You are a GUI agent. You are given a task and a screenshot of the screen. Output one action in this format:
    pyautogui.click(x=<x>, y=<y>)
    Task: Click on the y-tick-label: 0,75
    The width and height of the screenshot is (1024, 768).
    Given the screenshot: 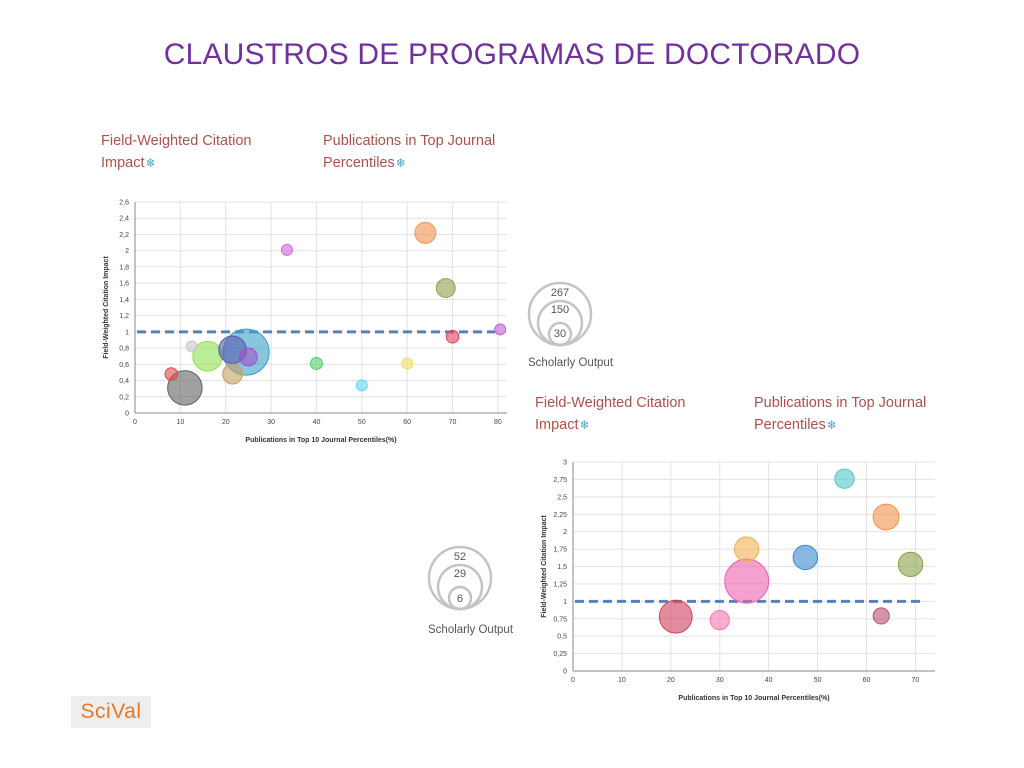 What is the action you would take?
    pyautogui.click(x=560, y=619)
    